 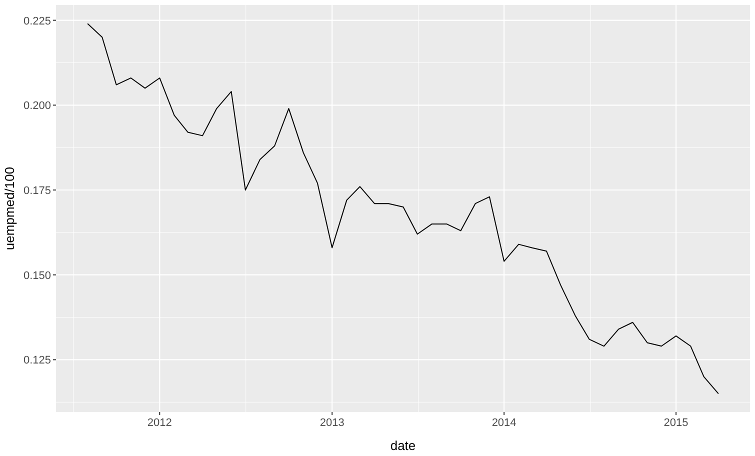 What do you see at coordinates (9, 208) in the screenshot?
I see `y-axis-title: uempmed/100` at bounding box center [9, 208].